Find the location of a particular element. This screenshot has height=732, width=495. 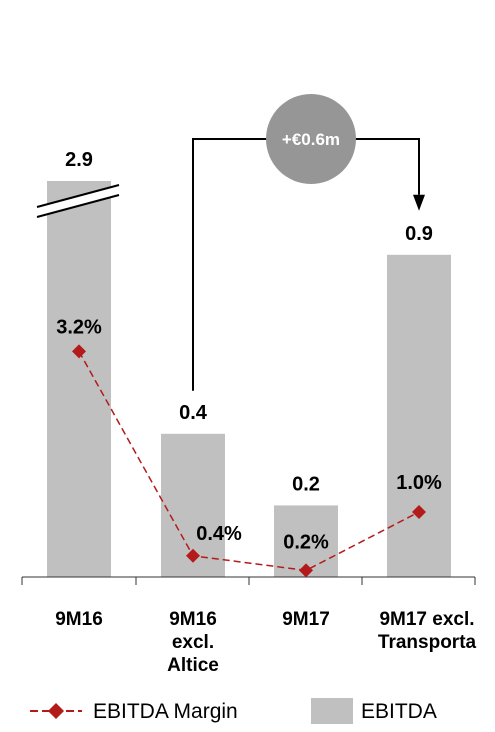

legend-ebitda-label: EBITDA is located at coordinates (399, 711).